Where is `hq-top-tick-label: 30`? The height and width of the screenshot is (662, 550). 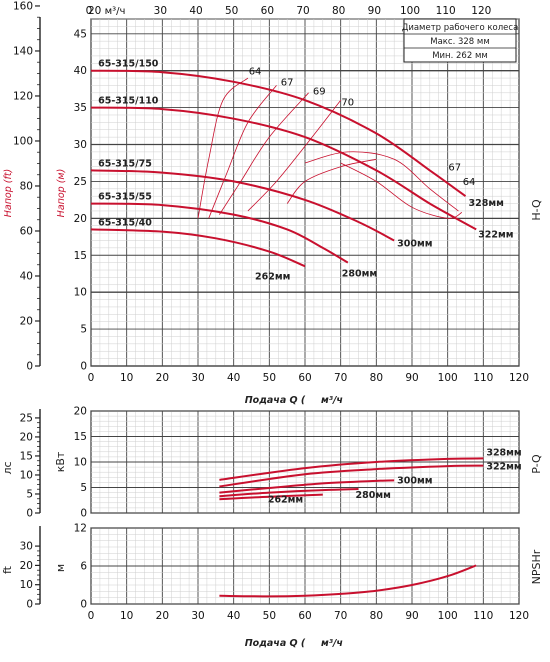 hq-top-tick-label: 30 is located at coordinates (160, 11).